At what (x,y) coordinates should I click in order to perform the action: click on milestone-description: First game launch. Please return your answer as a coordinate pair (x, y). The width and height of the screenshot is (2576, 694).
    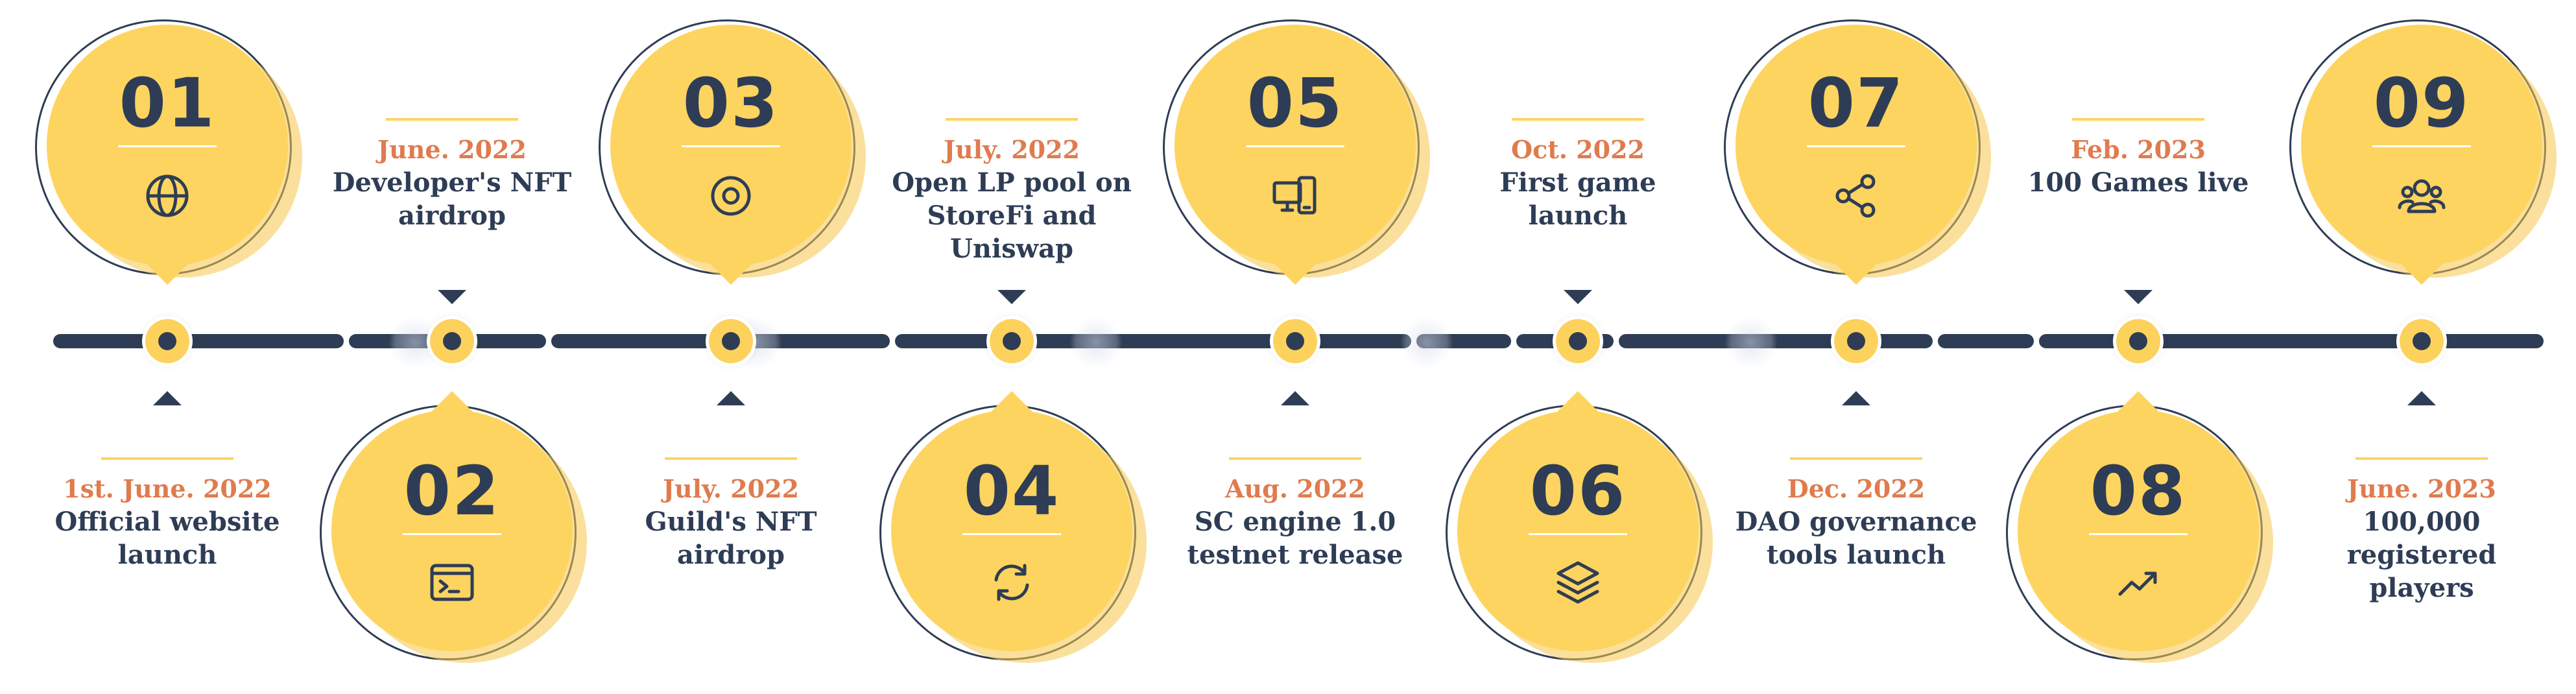
    Looking at the image, I should click on (1577, 199).